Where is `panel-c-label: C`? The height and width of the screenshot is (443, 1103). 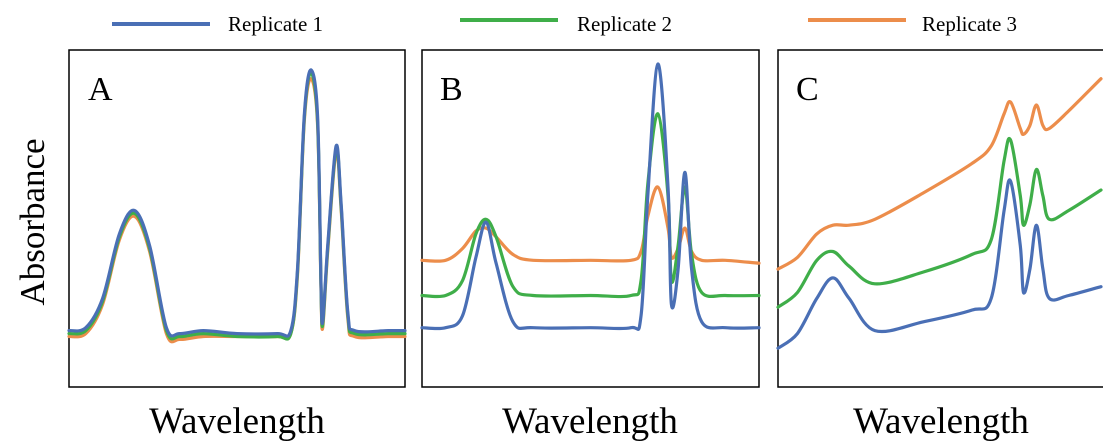 panel-c-label: C is located at coordinates (807, 89).